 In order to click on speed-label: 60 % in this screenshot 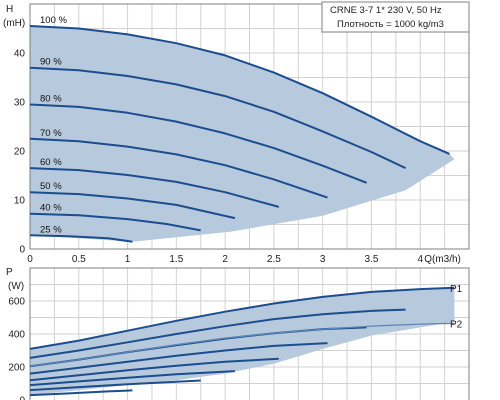, I will do `click(51, 162)`.